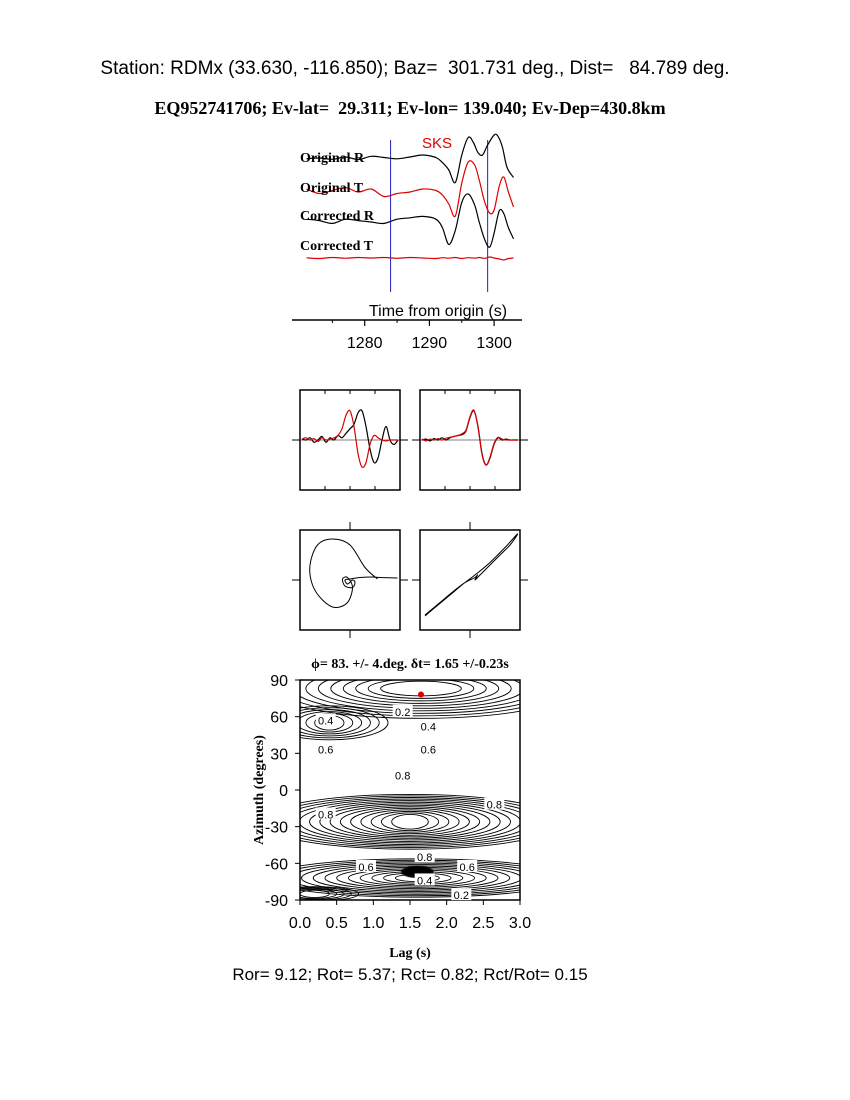 The width and height of the screenshot is (850, 1100). I want to click on sks-phase-label: SKS, so click(437, 143).